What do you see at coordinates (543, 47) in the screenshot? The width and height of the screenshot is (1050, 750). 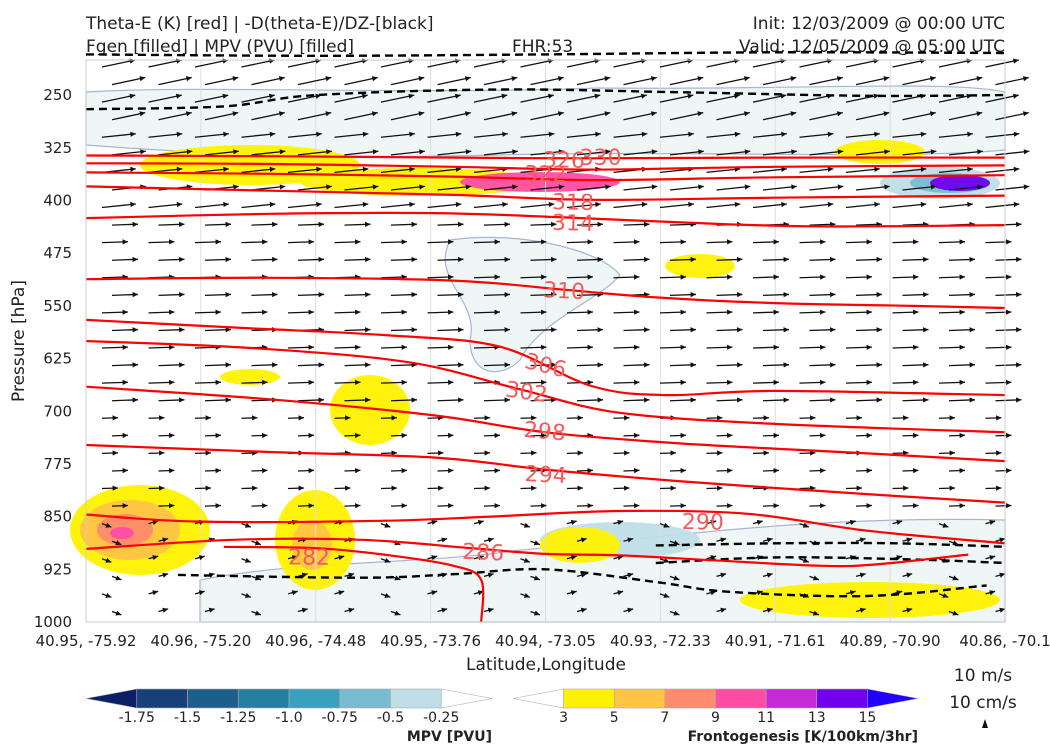 I see `forecast-hour: FHR:53` at bounding box center [543, 47].